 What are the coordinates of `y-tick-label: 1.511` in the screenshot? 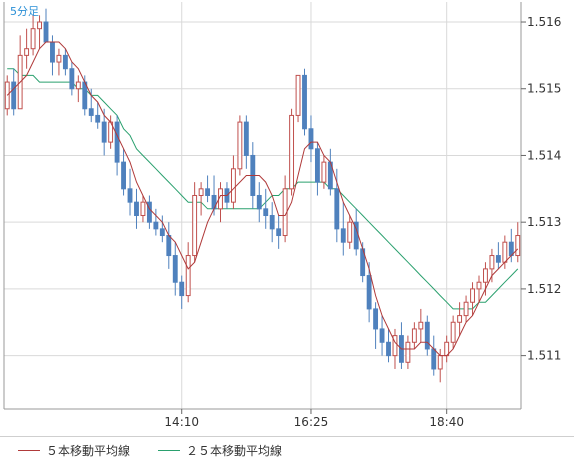 It's located at (544, 356).